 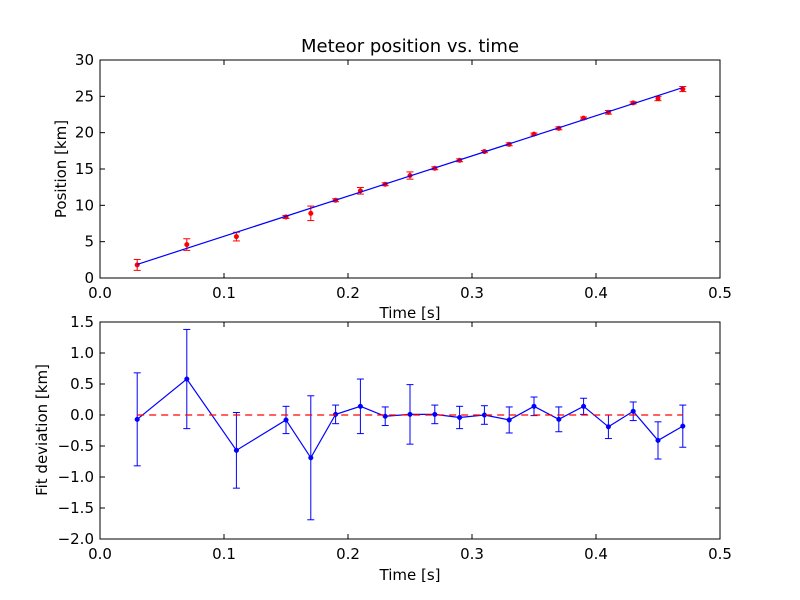 What do you see at coordinates (84, 169) in the screenshot?
I see `position-y-tick-label: 15` at bounding box center [84, 169].